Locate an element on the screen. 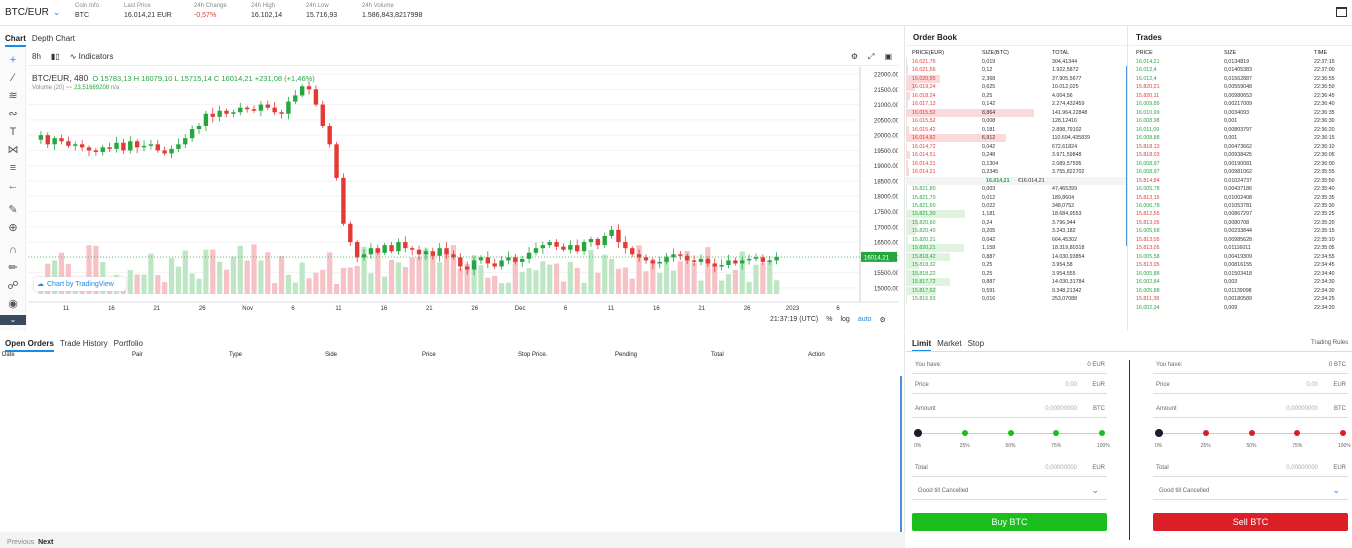  trendline-icon: ∕ is located at coordinates (13, 78).